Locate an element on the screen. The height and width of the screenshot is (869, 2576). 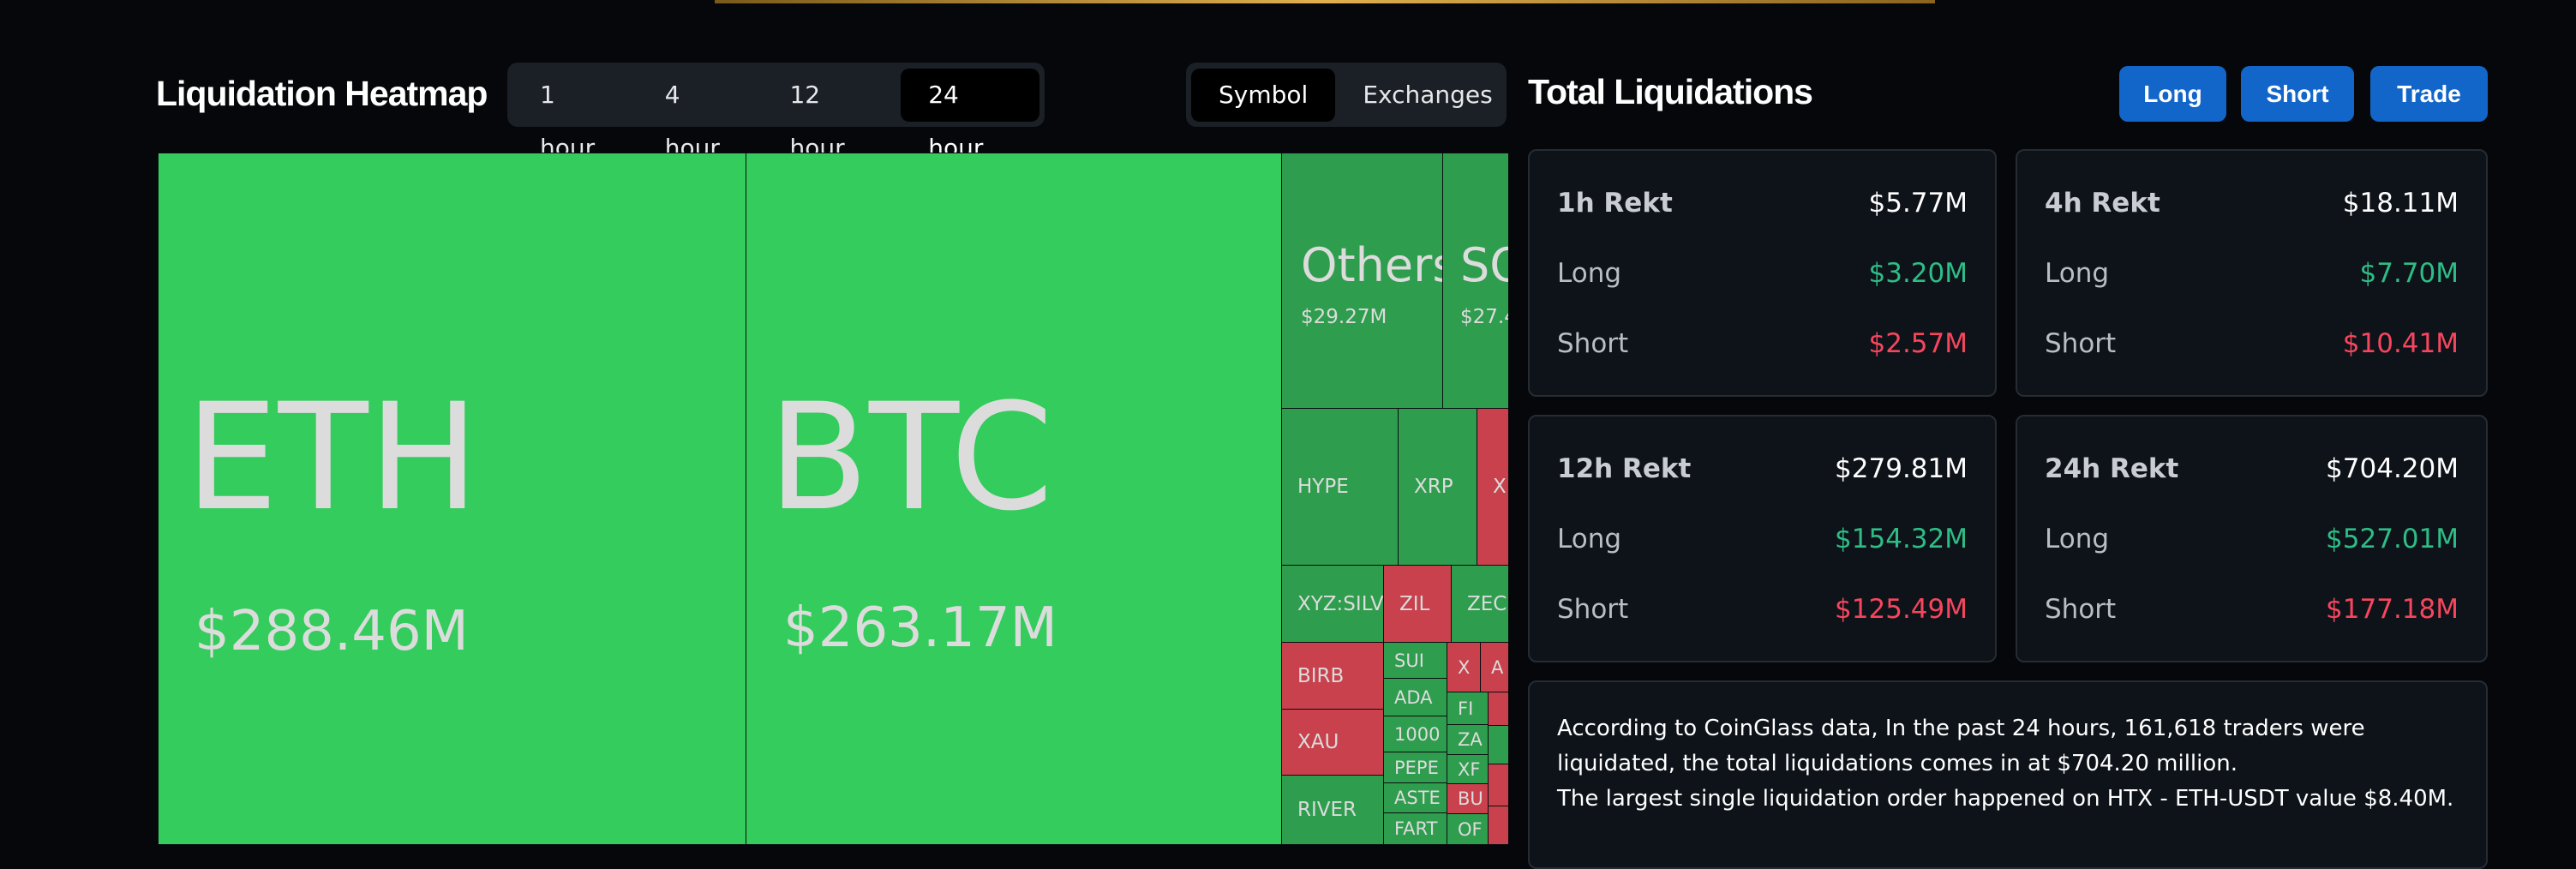
card-total: $704.20M is located at coordinates (2392, 468).